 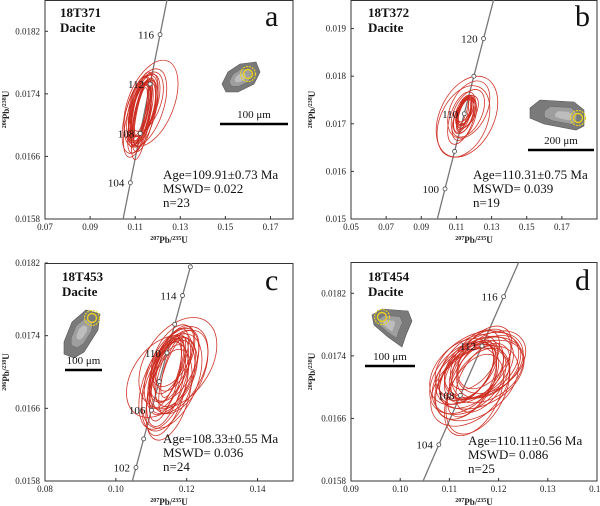 What do you see at coordinates (220, 438) in the screenshot?
I see `age-result: Age=108.33±0.55 Ma` at bounding box center [220, 438].